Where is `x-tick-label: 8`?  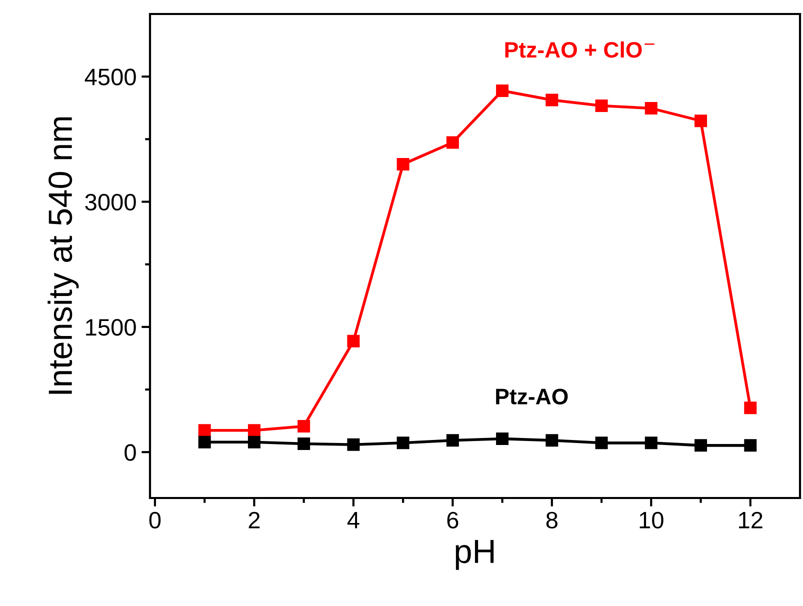 x-tick-label: 8 is located at coordinates (552, 520).